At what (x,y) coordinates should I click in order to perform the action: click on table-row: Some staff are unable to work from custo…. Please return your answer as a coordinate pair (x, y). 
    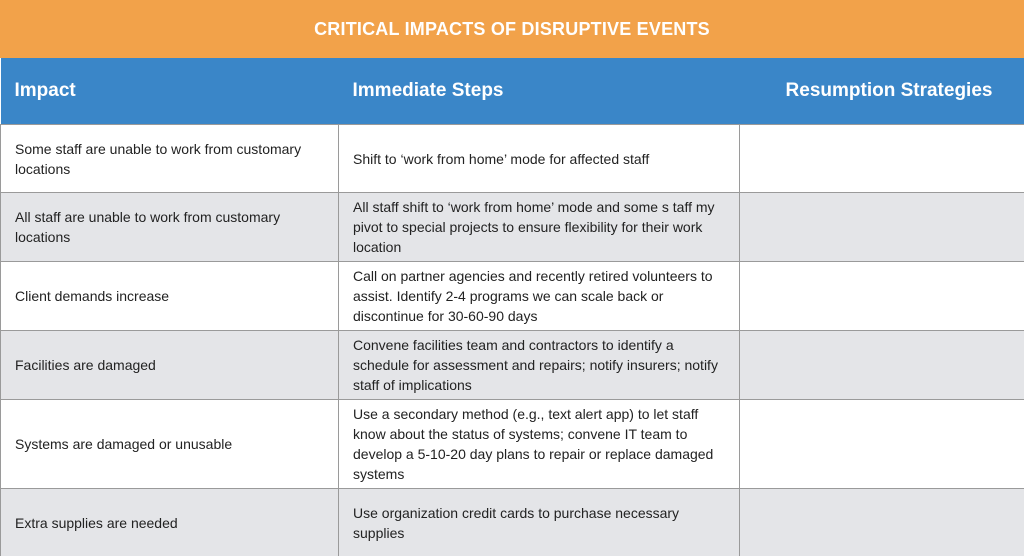
    Looking at the image, I should click on (512, 158).